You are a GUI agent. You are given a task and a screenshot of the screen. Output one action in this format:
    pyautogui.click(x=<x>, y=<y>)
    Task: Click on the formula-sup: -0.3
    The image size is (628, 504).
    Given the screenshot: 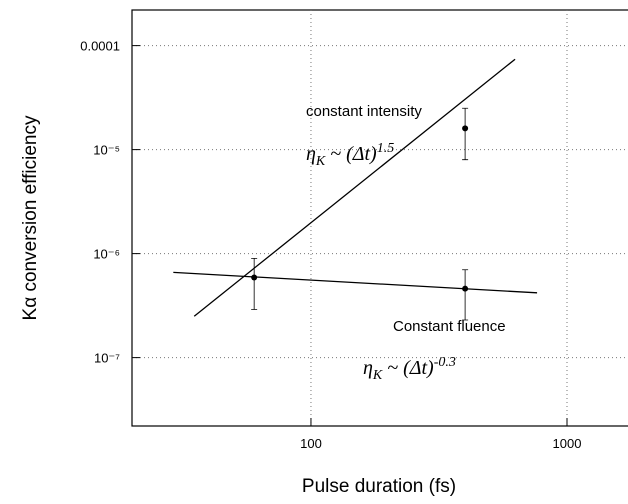 What is the action you would take?
    pyautogui.click(x=445, y=362)
    